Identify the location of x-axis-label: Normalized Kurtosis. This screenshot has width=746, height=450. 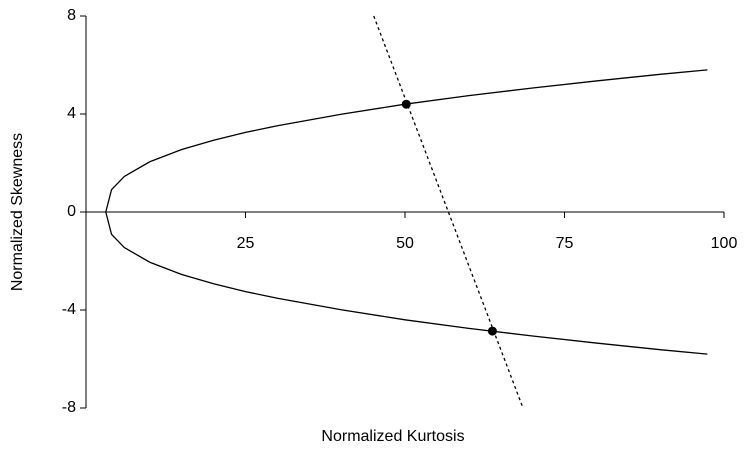
(392, 436).